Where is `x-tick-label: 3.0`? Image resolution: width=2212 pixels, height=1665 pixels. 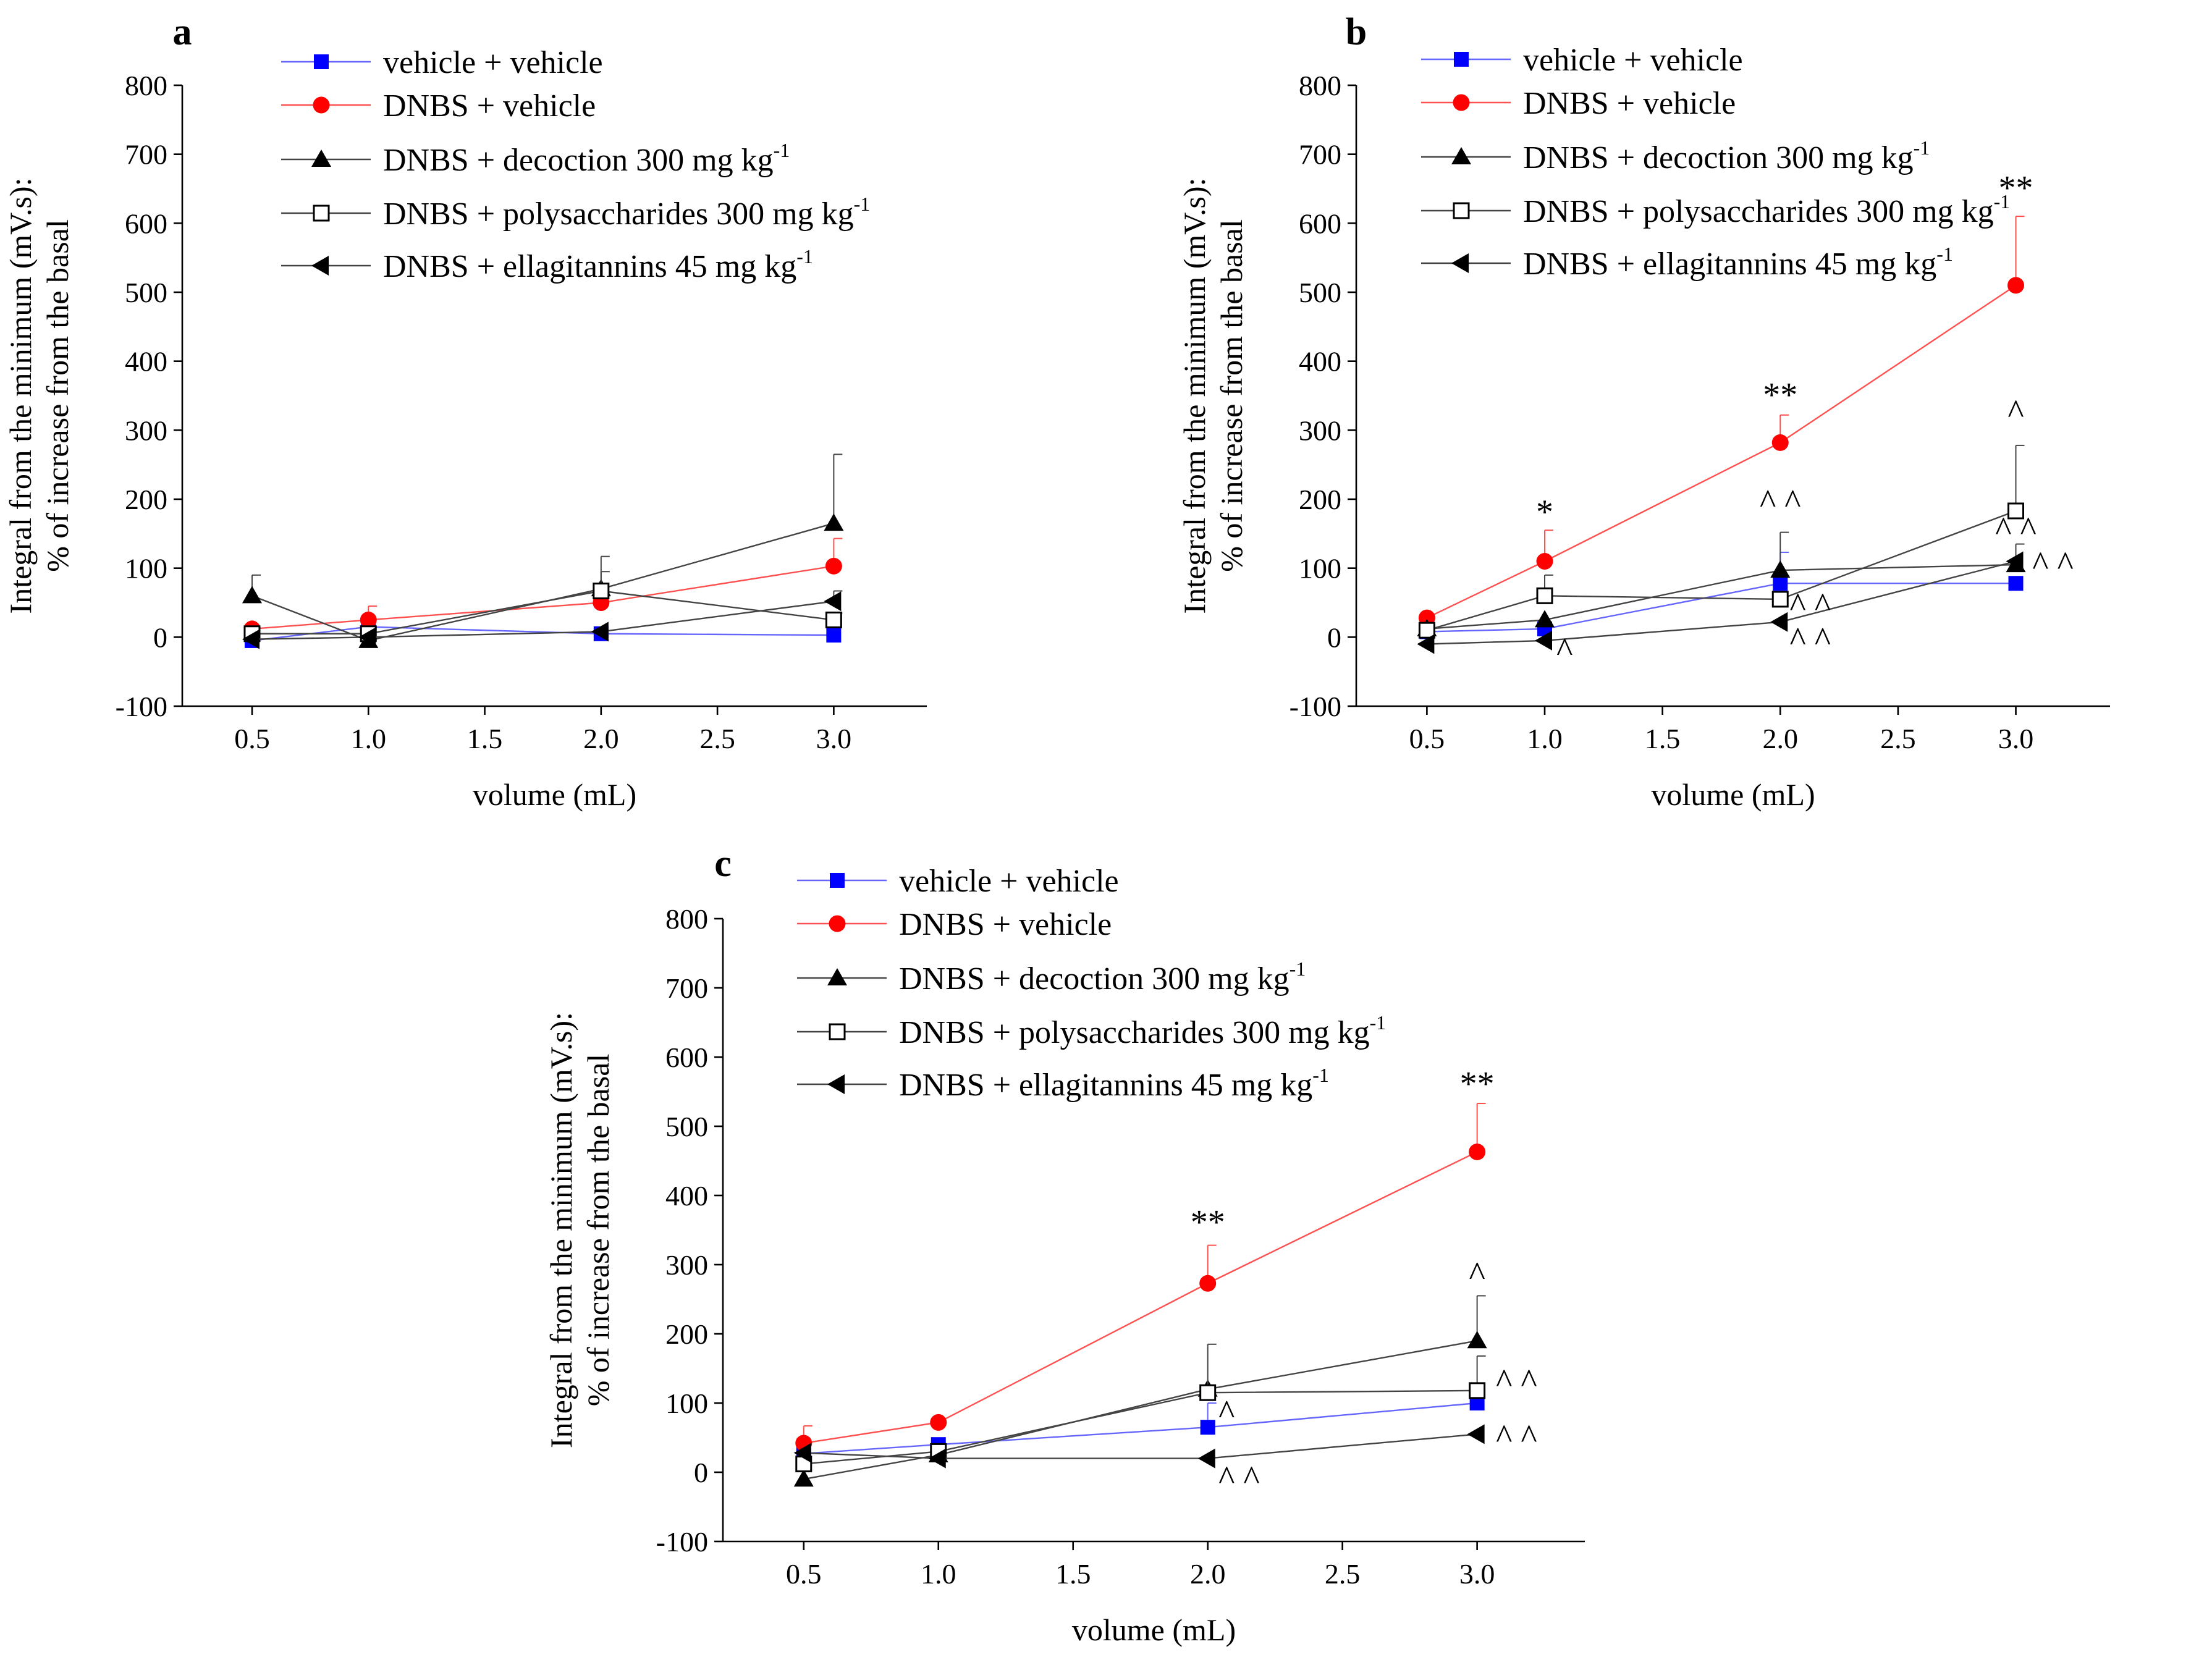 x-tick-label: 3.0 is located at coordinates (2016, 739).